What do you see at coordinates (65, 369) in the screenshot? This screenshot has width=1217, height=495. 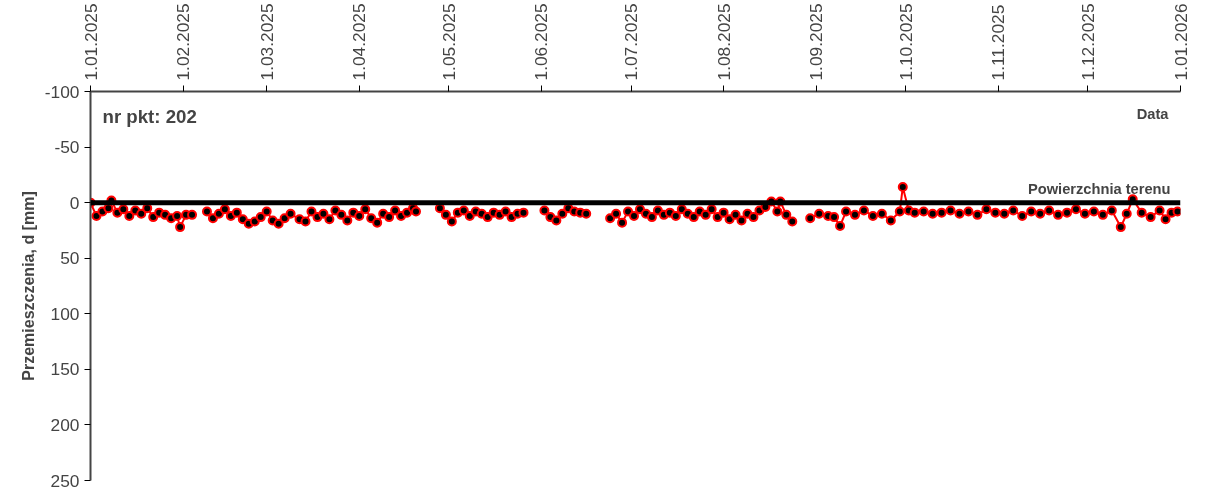 I see `y-tick-label: 150` at bounding box center [65, 369].